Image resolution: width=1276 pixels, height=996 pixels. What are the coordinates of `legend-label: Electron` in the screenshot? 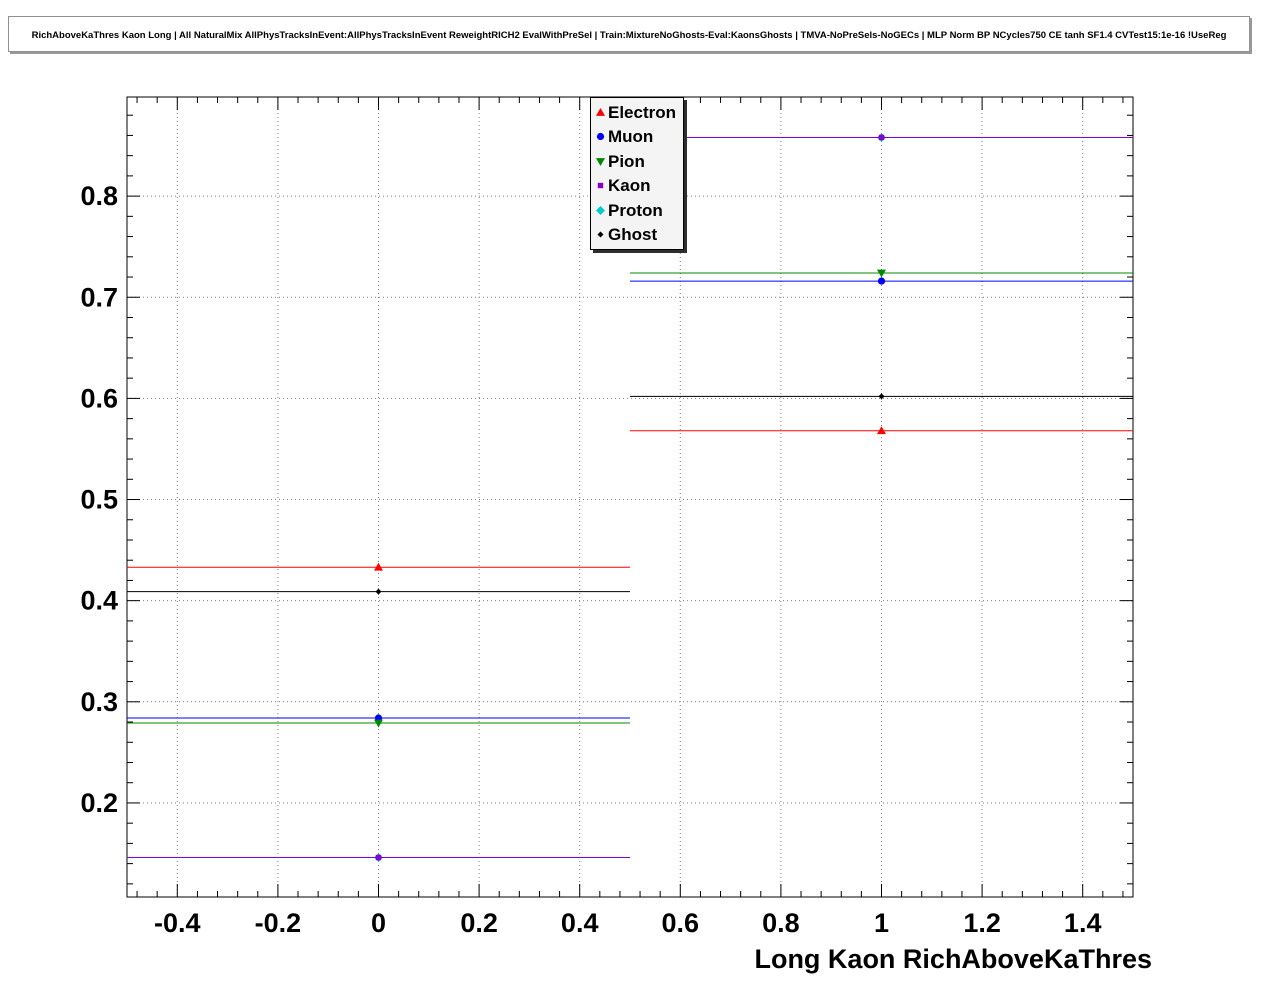 It's located at (642, 112).